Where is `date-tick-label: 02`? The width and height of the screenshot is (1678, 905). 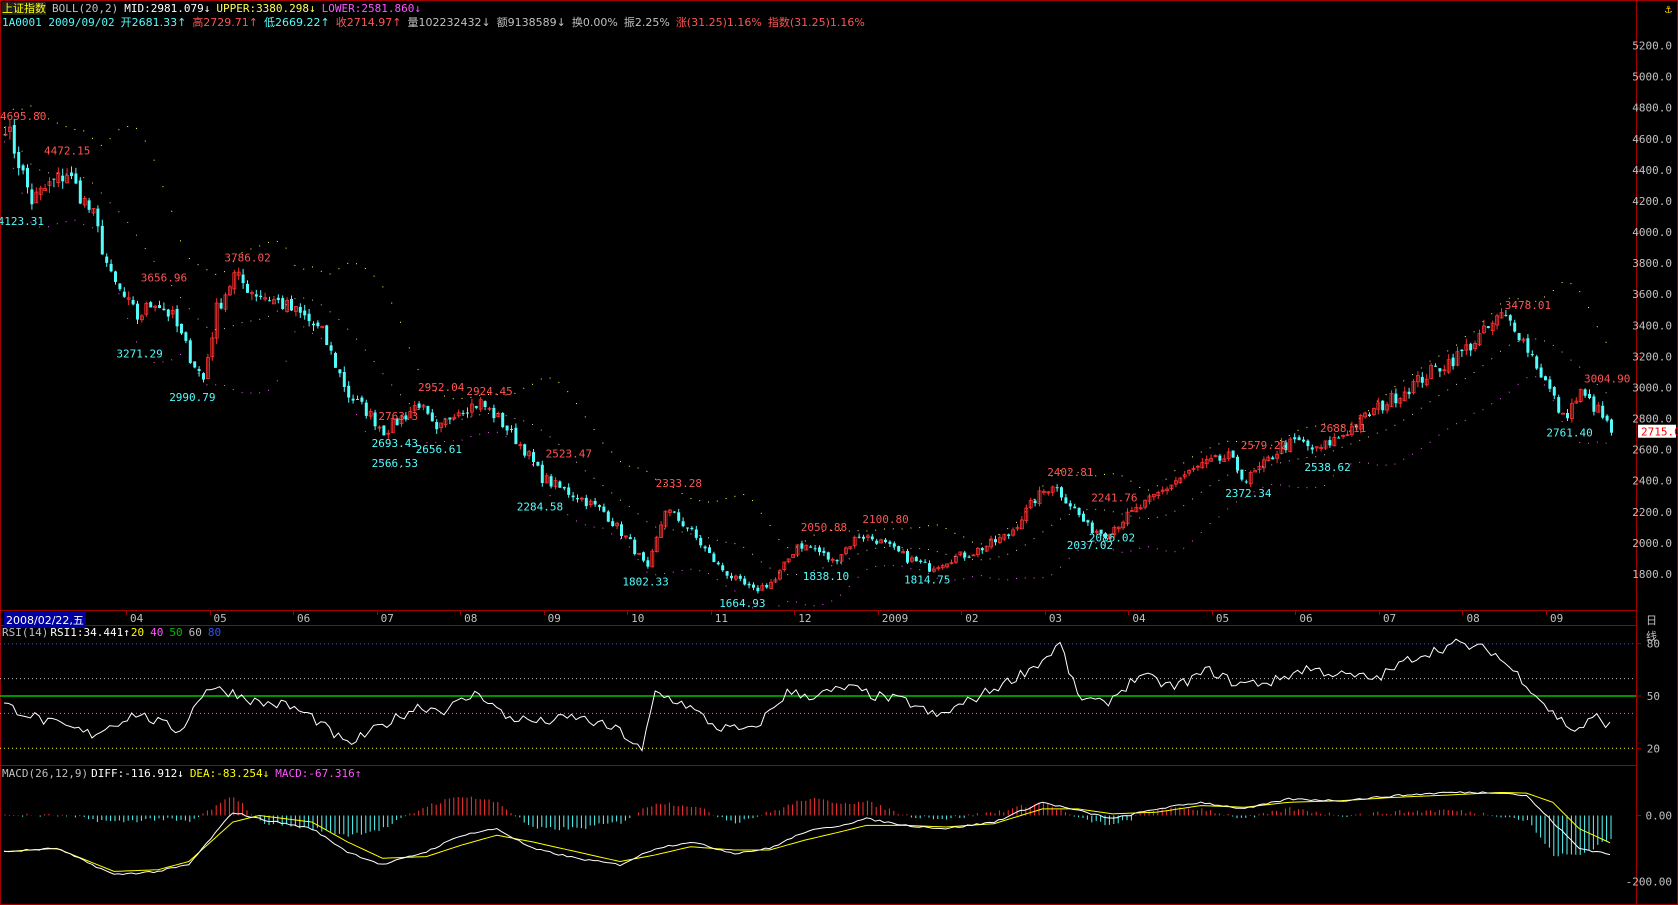
date-tick-label: 02 is located at coordinates (972, 618).